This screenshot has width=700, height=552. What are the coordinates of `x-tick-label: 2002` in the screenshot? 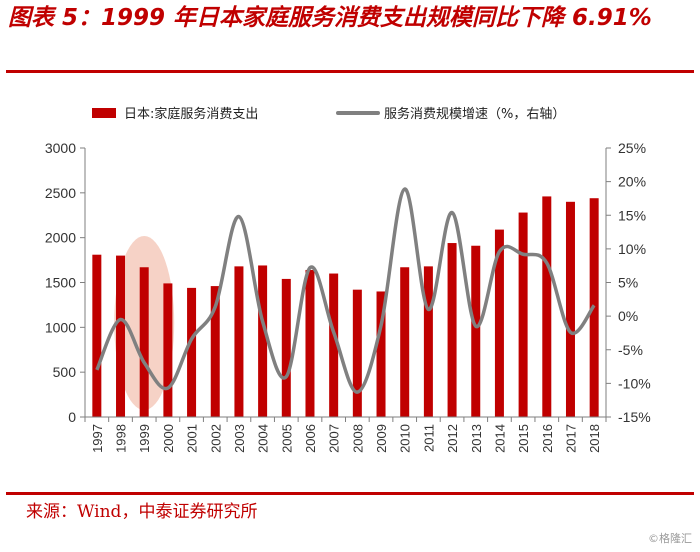 It's located at (215, 438).